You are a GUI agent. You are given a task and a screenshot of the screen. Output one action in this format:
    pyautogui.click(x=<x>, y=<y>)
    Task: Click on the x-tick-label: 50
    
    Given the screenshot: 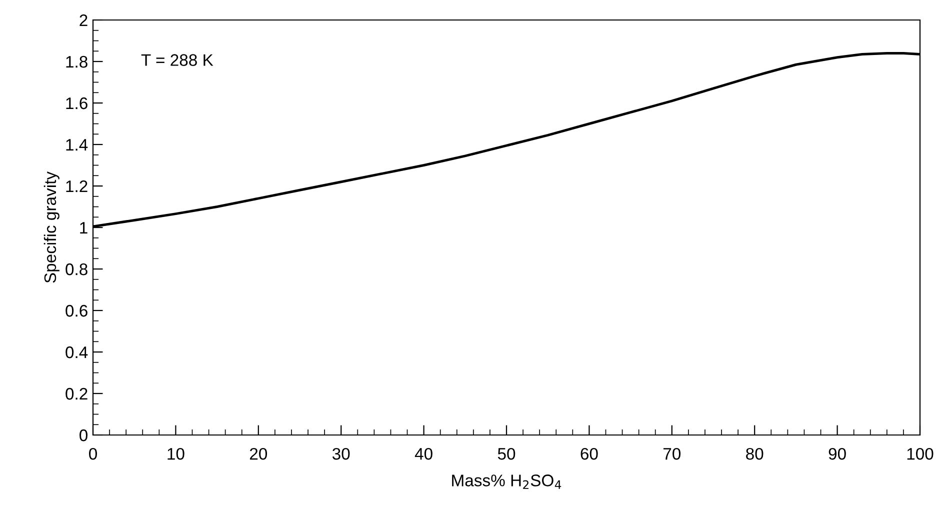 What is the action you would take?
    pyautogui.click(x=507, y=454)
    